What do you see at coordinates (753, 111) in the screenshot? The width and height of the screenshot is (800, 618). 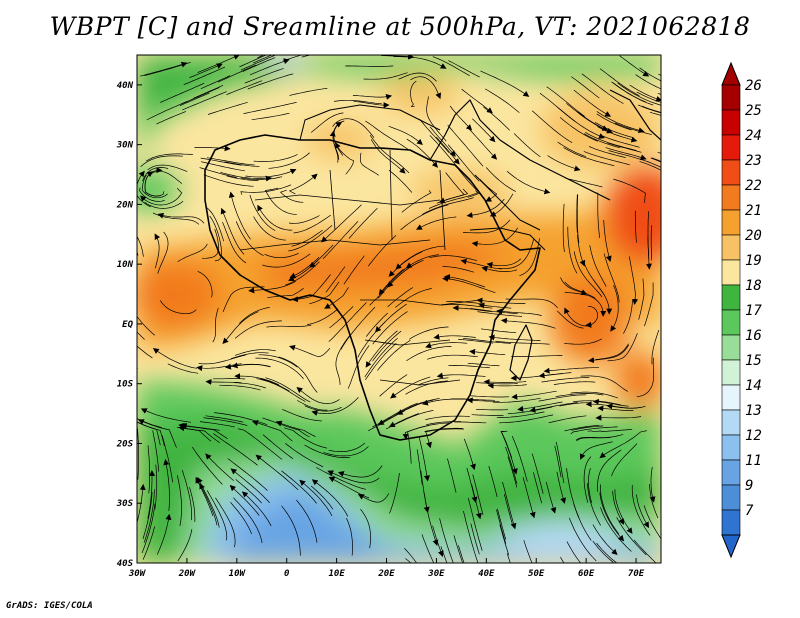 I see `colorbar-label: 25` at bounding box center [753, 111].